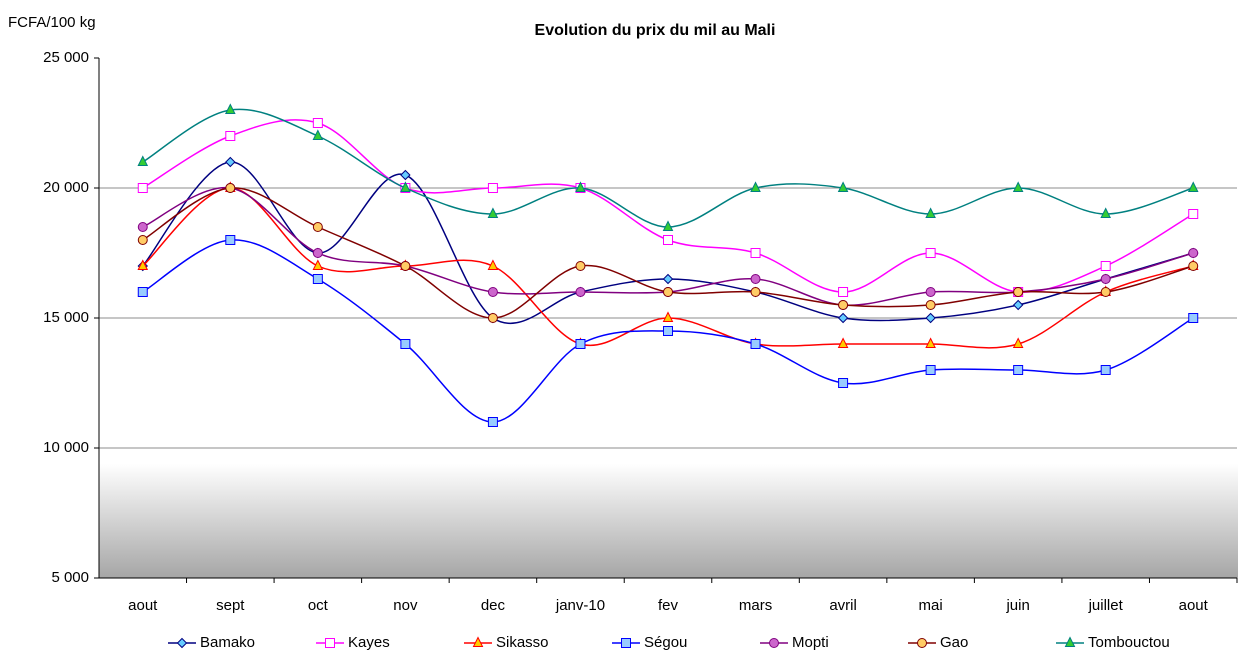 This screenshot has height=655, width=1238. Describe the element at coordinates (405, 605) in the screenshot. I see `x-tick-label: nov` at that location.